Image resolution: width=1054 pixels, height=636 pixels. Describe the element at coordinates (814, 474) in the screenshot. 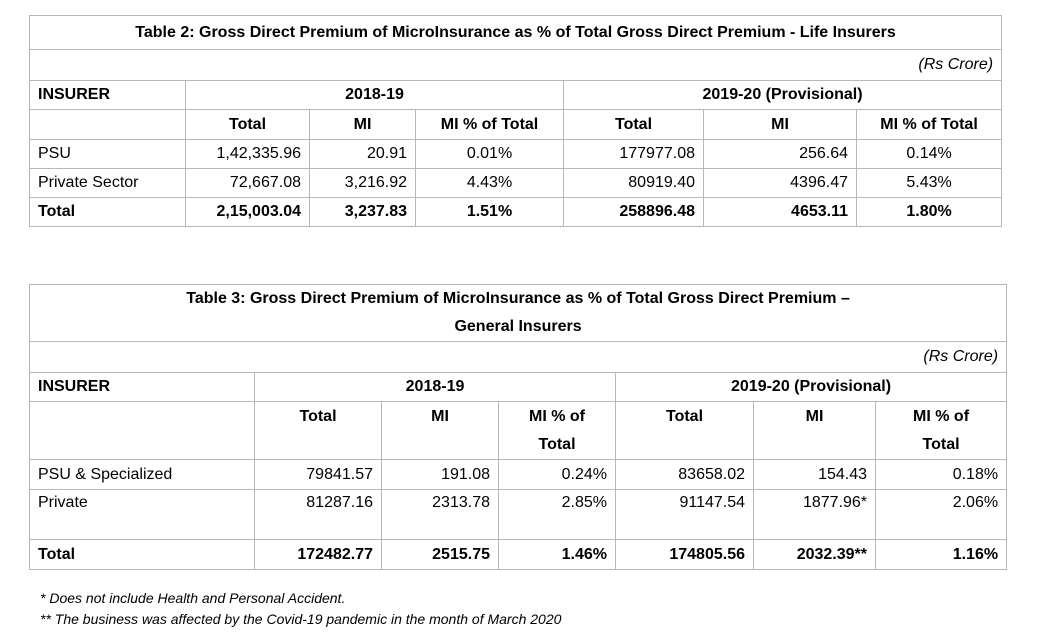

I see `cell-mi: 154.43` at that location.